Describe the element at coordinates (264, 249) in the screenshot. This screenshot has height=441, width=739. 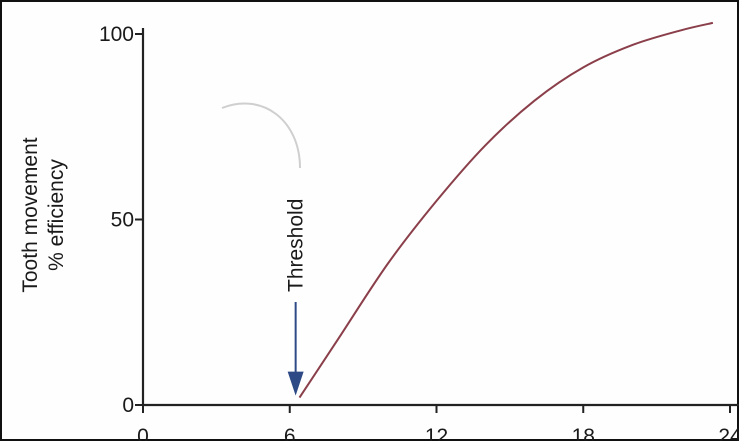
I see `annotation-layer: Threshold` at that location.